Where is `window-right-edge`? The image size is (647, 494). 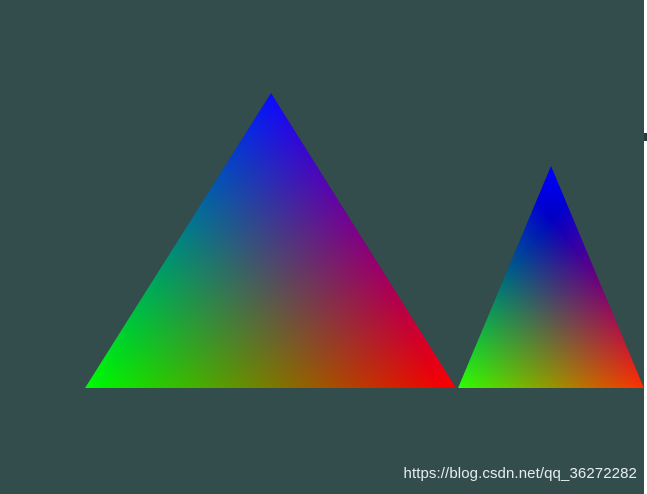
window-right-edge is located at coordinates (645, 247).